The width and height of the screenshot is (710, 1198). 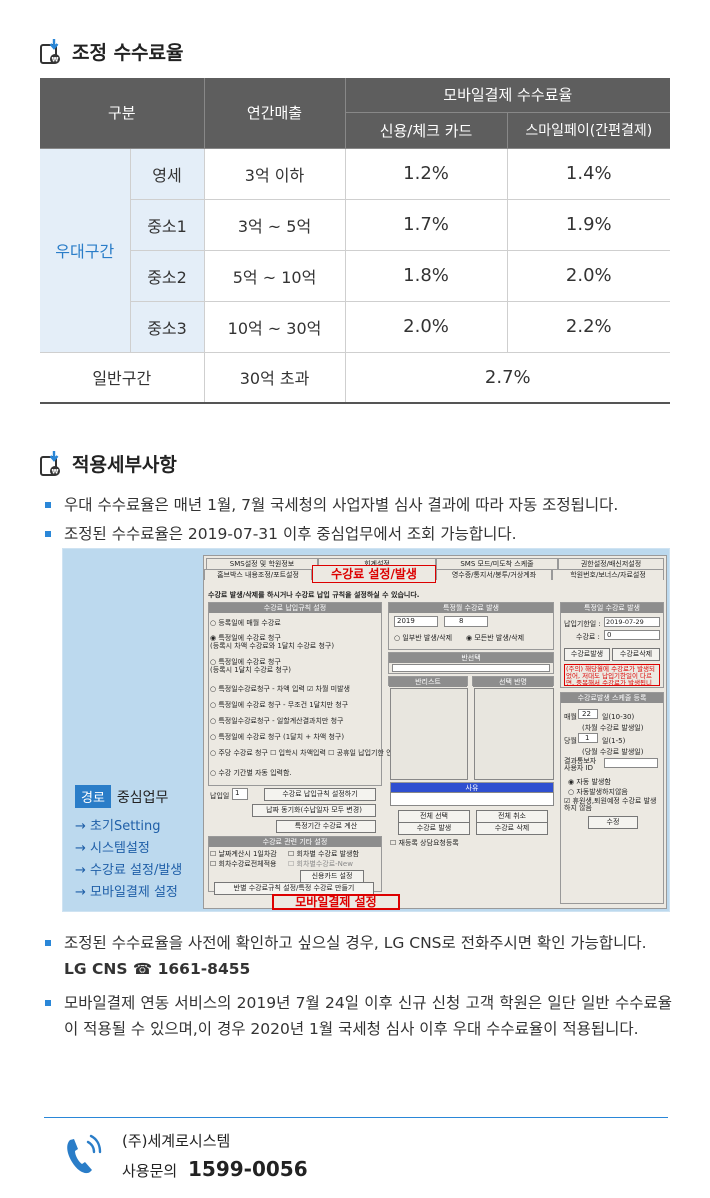 What do you see at coordinates (186, 1155) in the screenshot?
I see `footer-contact: (주)세계로시스템 사용문의 1599-0056` at bounding box center [186, 1155].